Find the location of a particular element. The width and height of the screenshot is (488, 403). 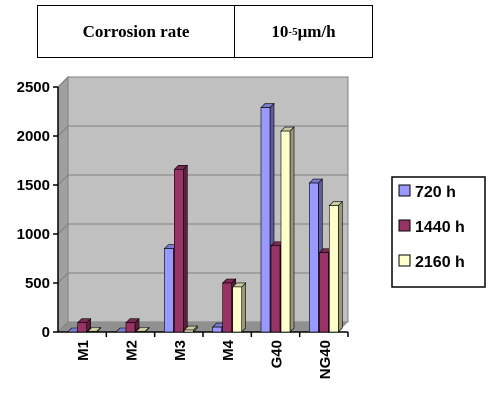

x-tick-label: G40 is located at coordinates (277, 354).